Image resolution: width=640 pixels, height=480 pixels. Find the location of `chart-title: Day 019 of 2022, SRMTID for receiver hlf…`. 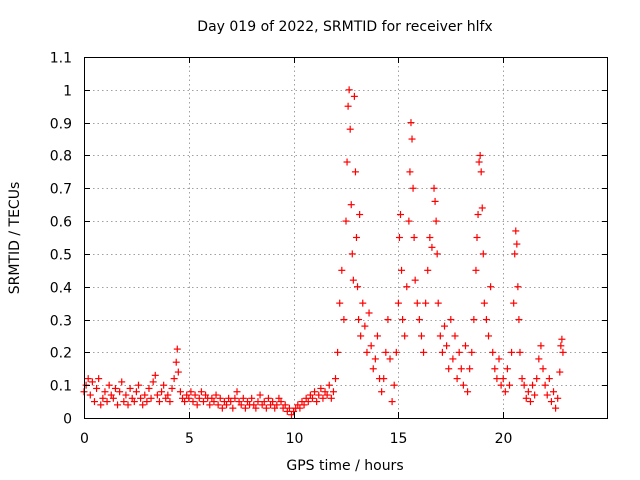

chart-title: Day 019 of 2022, SRMTID for receiver hlf… is located at coordinates (344, 27).